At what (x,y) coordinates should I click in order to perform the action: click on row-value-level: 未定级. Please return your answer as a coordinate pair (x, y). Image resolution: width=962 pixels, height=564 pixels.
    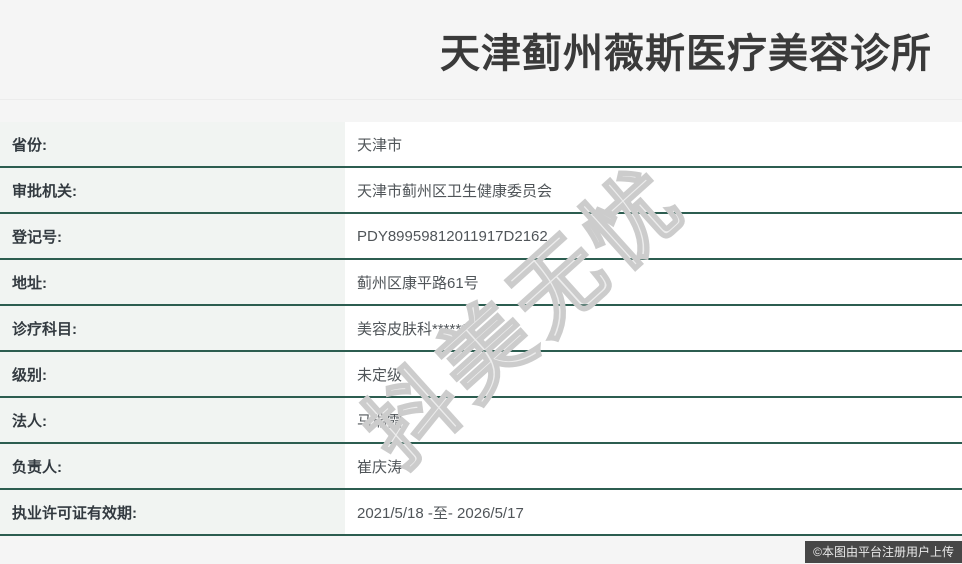
    Looking at the image, I should click on (653, 374).